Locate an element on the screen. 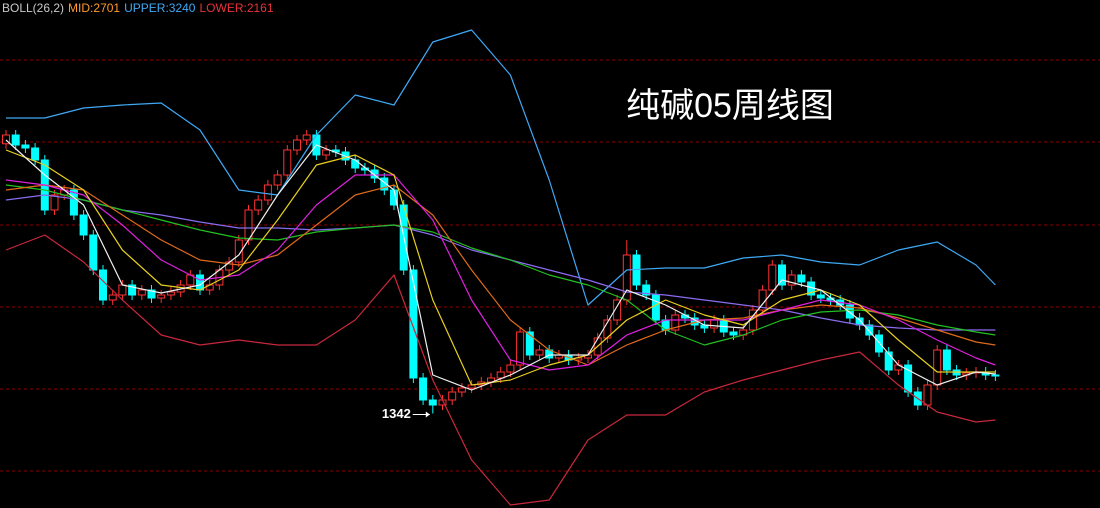 The image size is (1100, 508). indicator-header: BOLL(26,2) MID:2701 UPPER:3240 LOWER:2161 is located at coordinates (138, 8).